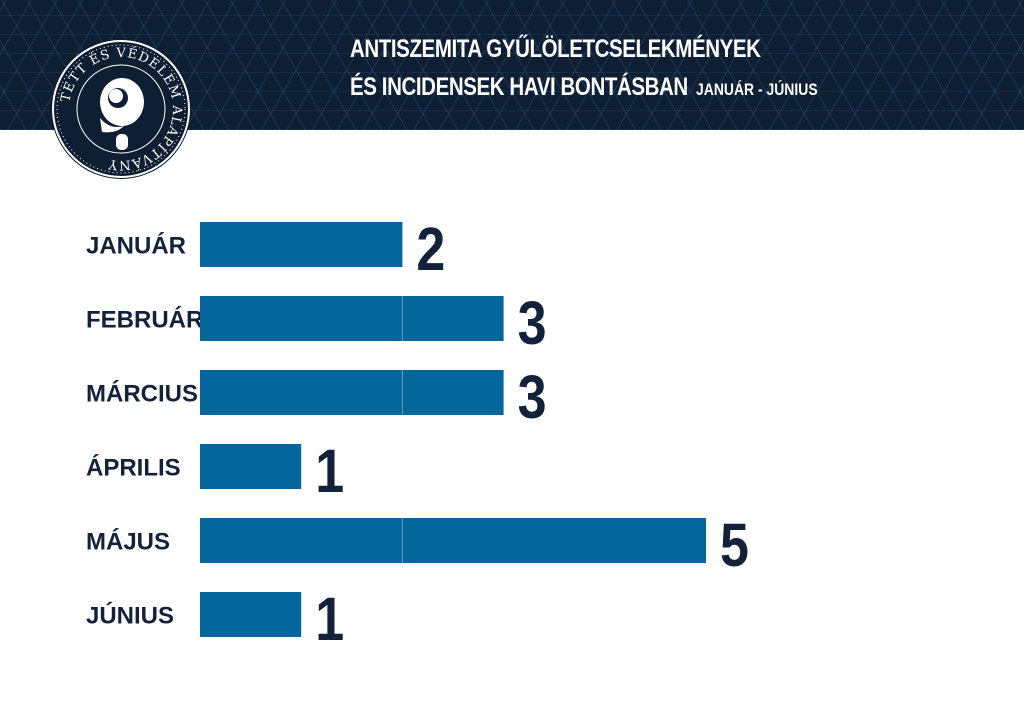 The width and height of the screenshot is (1024, 722). Describe the element at coordinates (734, 546) in the screenshot. I see `bar-value-label: 5` at that location.